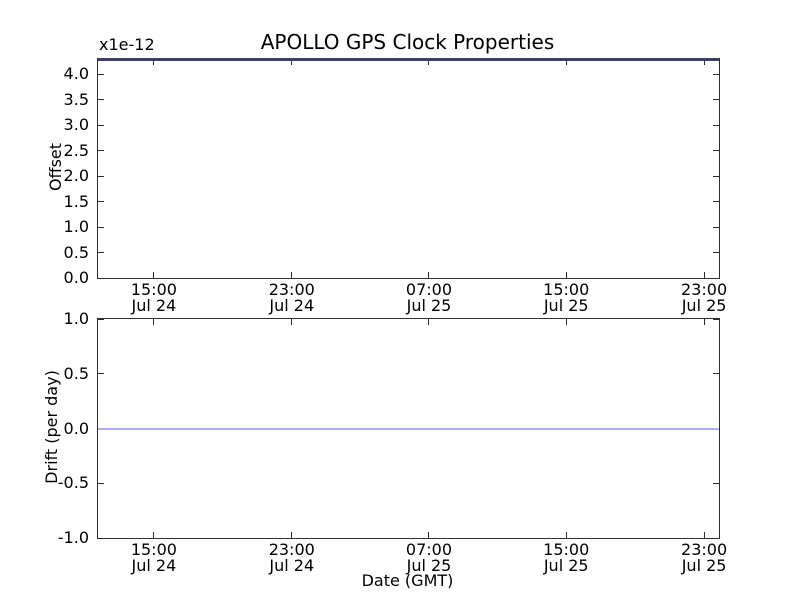 The width and height of the screenshot is (800, 600). Describe the element at coordinates (76, 201) in the screenshot. I see `y-tick-label: 1.5` at that location.